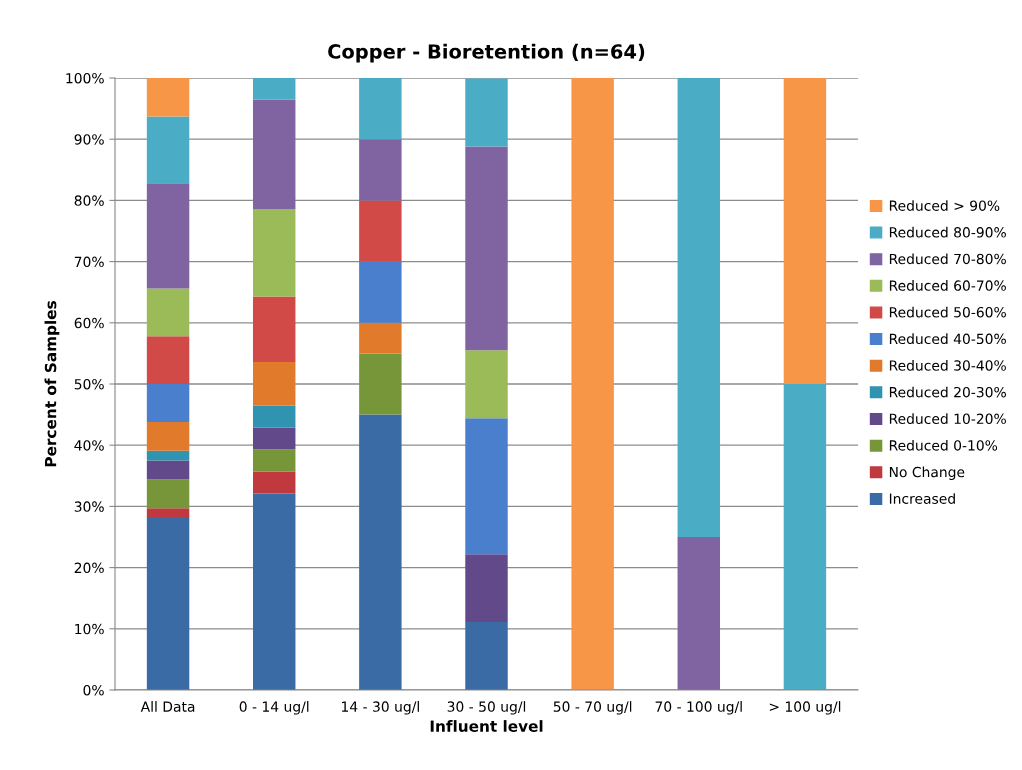  What do you see at coordinates (922, 498) in the screenshot?
I see `legend-label: Increased` at bounding box center [922, 498].